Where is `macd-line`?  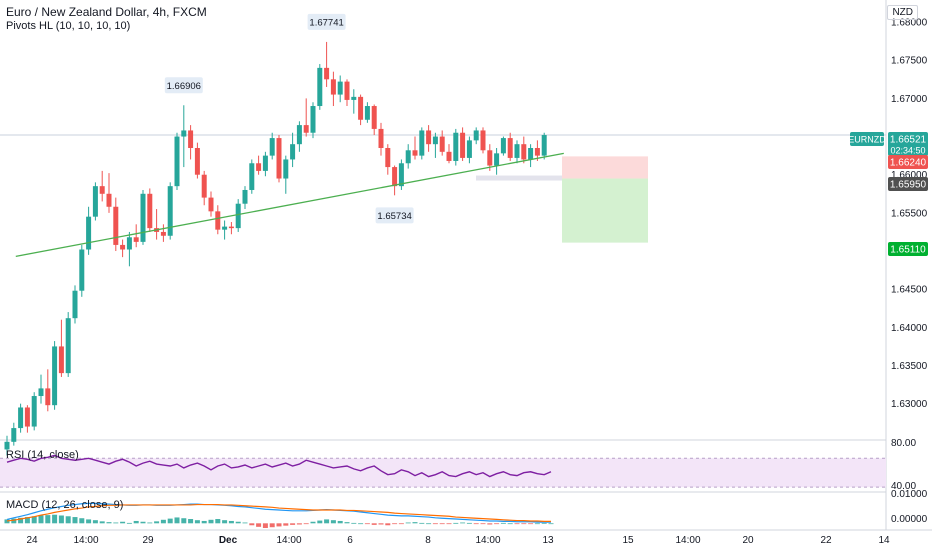
macd-line is located at coordinates (278, 512).